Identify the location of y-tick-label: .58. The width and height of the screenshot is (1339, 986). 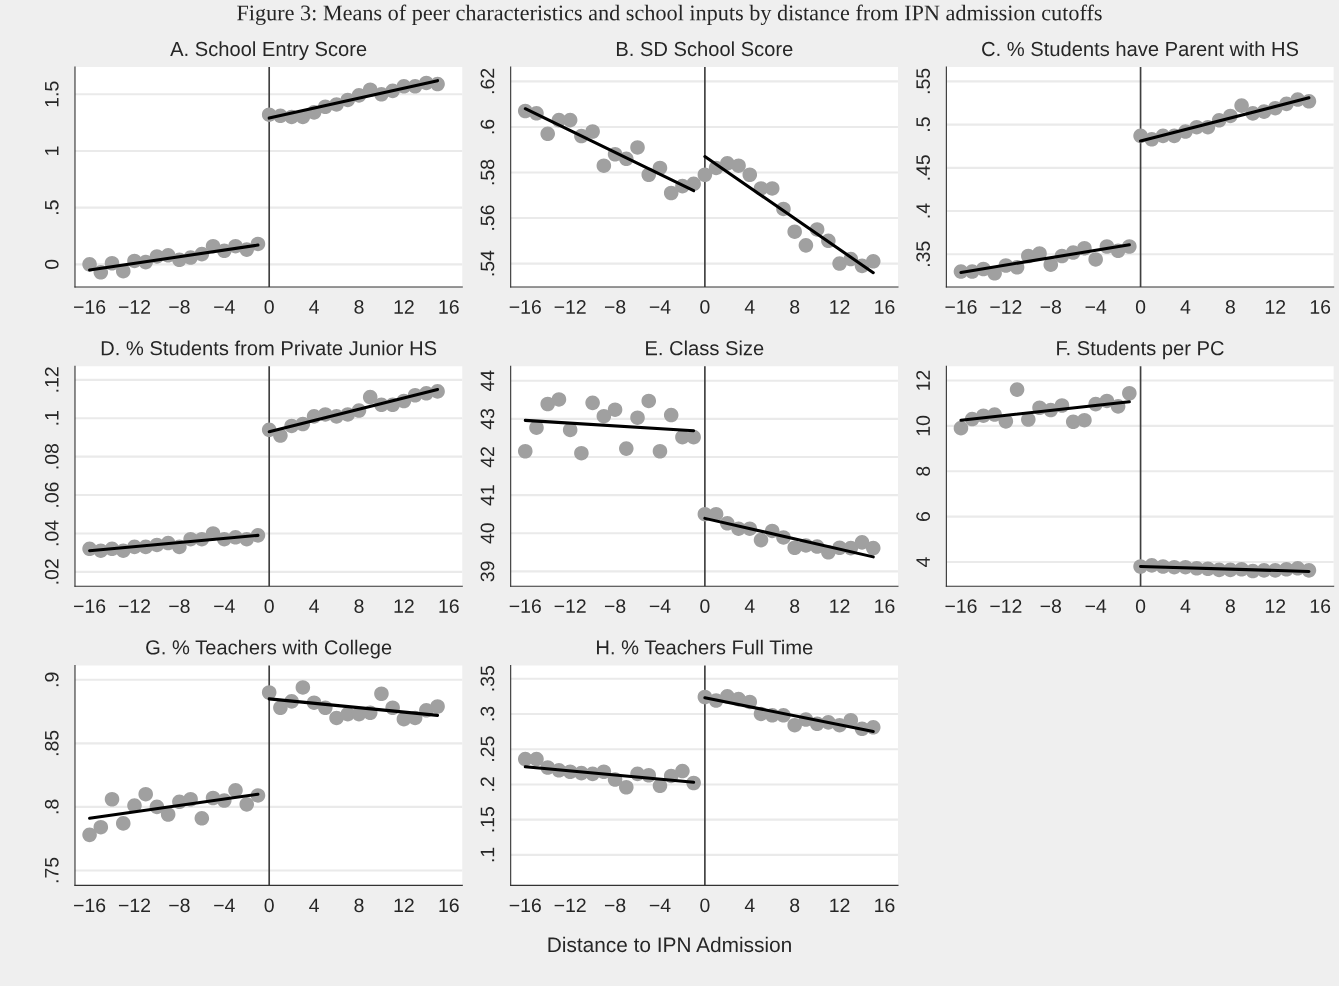
(487, 172).